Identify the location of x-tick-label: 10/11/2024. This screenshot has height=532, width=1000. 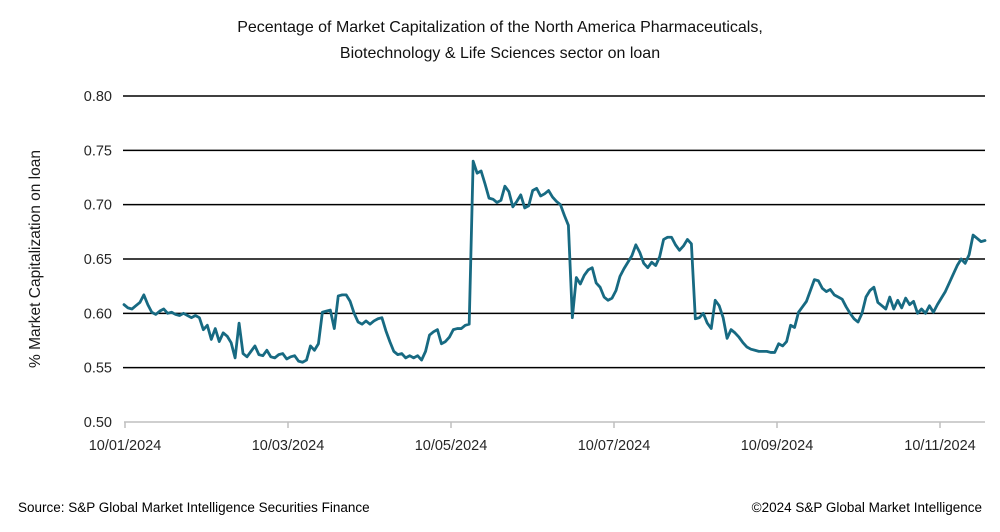
(940, 446).